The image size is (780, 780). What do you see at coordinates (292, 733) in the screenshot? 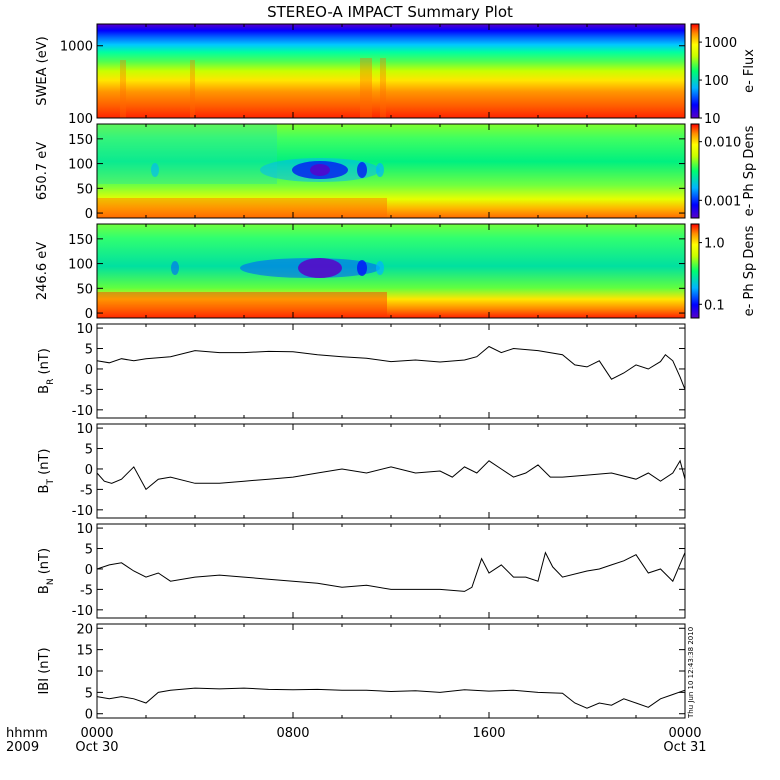
I see `time-tick-label: 0800` at bounding box center [292, 733].